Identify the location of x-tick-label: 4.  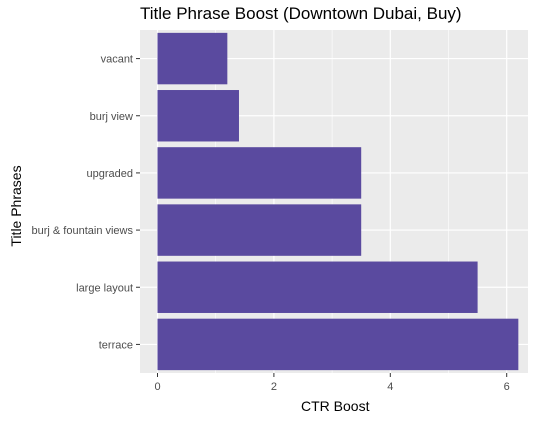
(390, 387).